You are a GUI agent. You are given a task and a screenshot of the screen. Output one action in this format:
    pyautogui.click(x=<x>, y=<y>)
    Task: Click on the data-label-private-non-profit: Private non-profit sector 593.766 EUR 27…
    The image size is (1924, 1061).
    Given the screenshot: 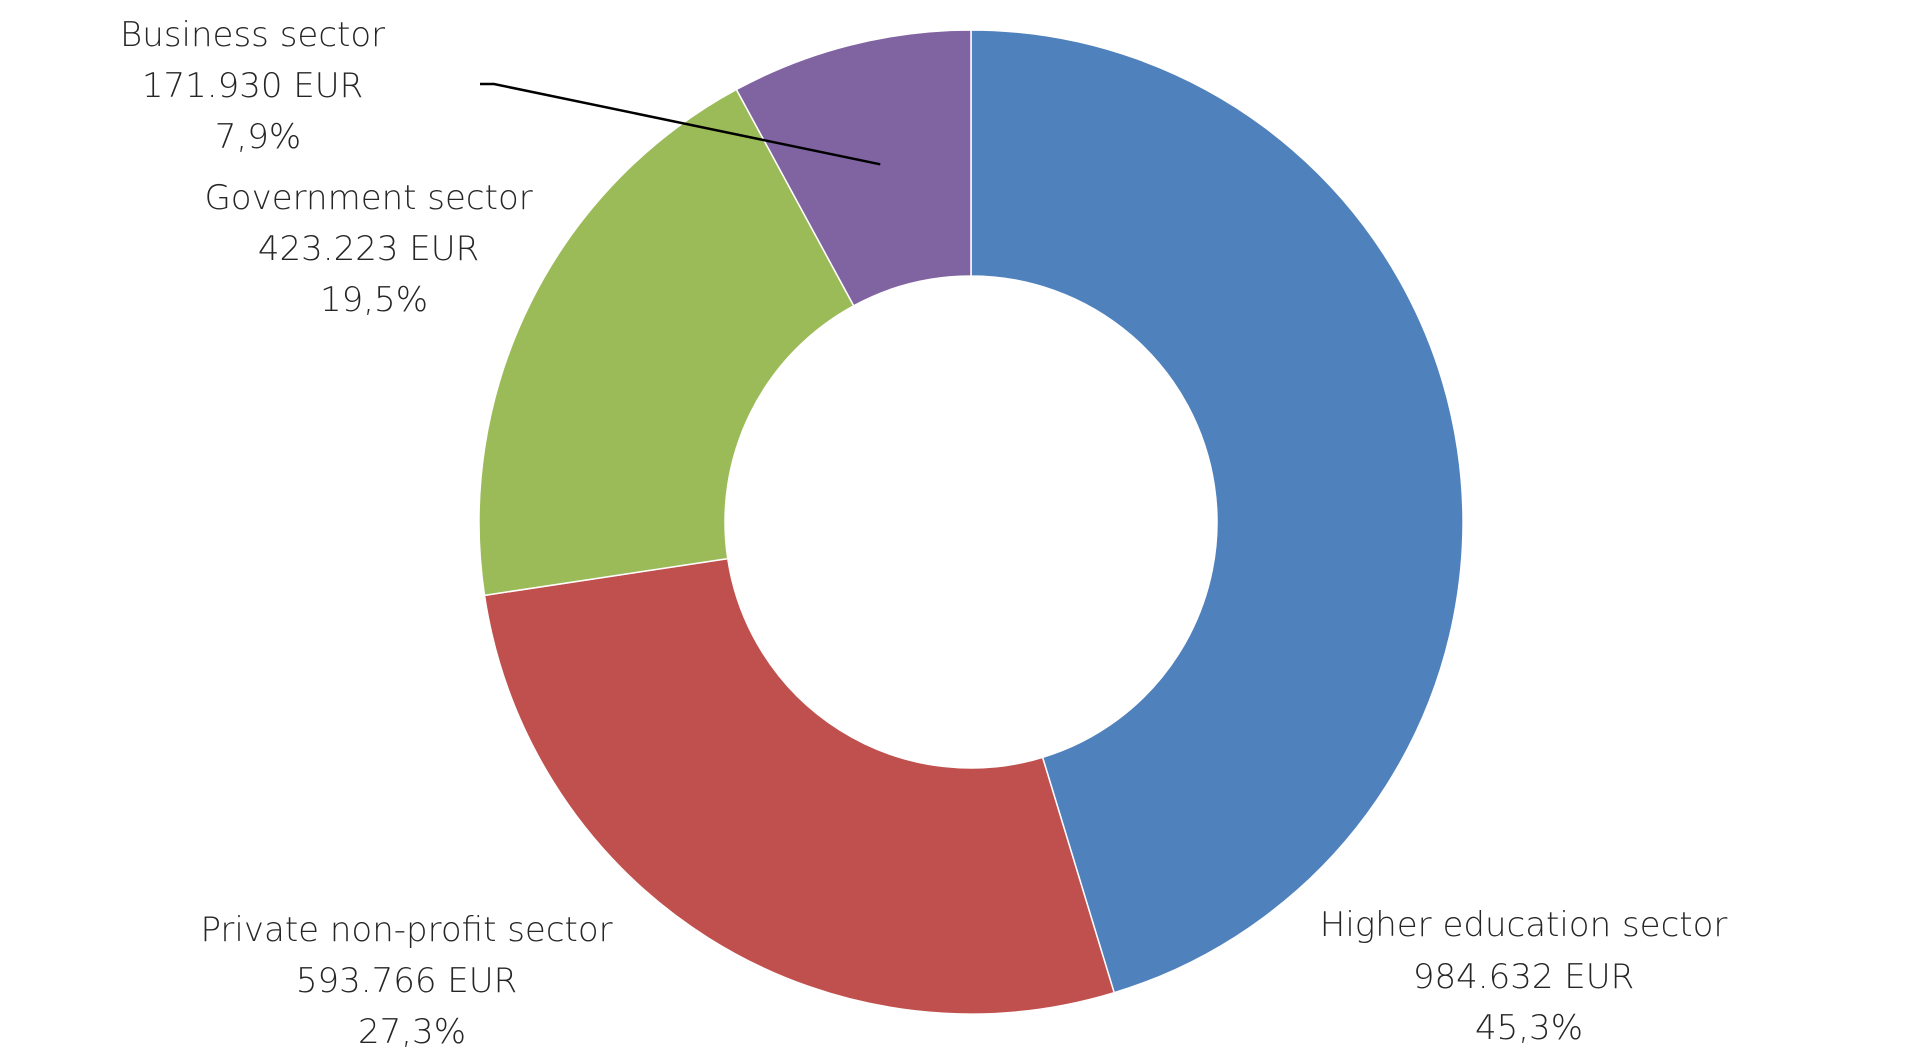 What is the action you would take?
    pyautogui.click(x=412, y=981)
    